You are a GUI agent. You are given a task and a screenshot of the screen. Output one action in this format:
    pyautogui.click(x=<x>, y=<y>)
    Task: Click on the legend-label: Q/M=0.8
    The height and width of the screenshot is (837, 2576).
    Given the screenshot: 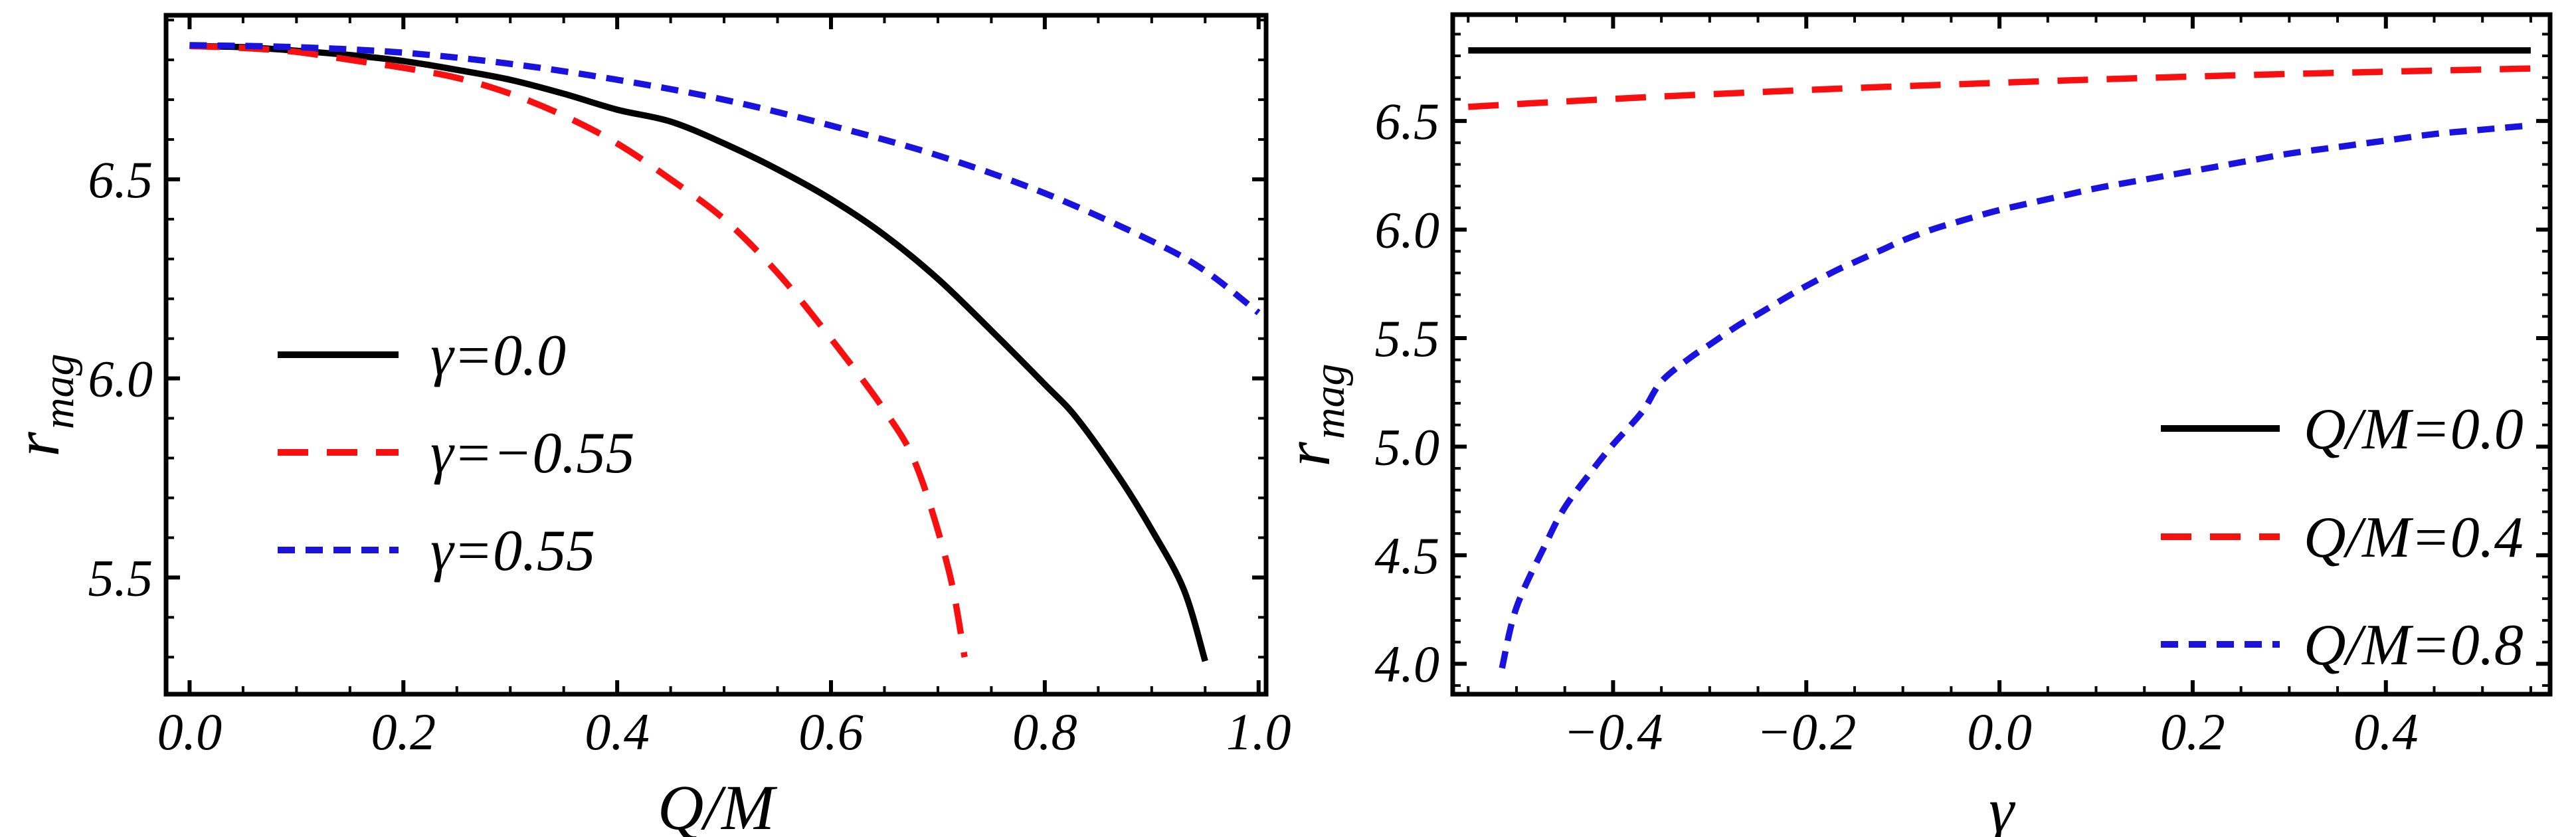 What is the action you would take?
    pyautogui.click(x=2414, y=645)
    